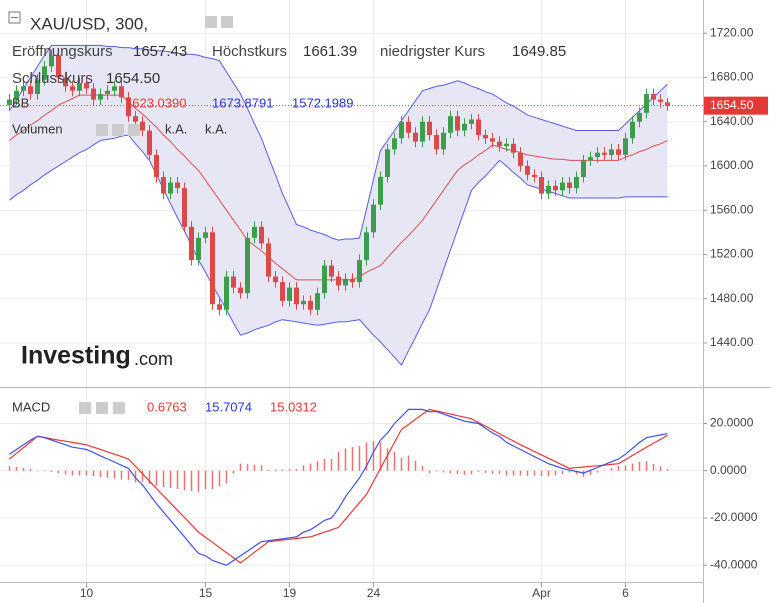  Describe the element at coordinates (290, 593) in the screenshot. I see `x-tick-label: 19` at that location.